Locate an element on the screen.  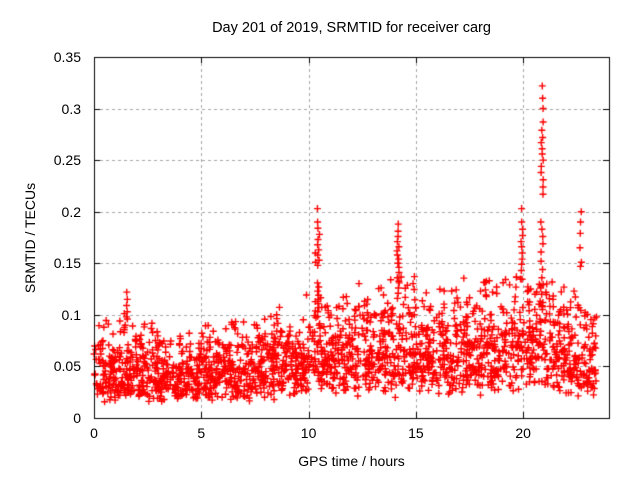
y-tick-label: 0.2 is located at coordinates (71, 211).